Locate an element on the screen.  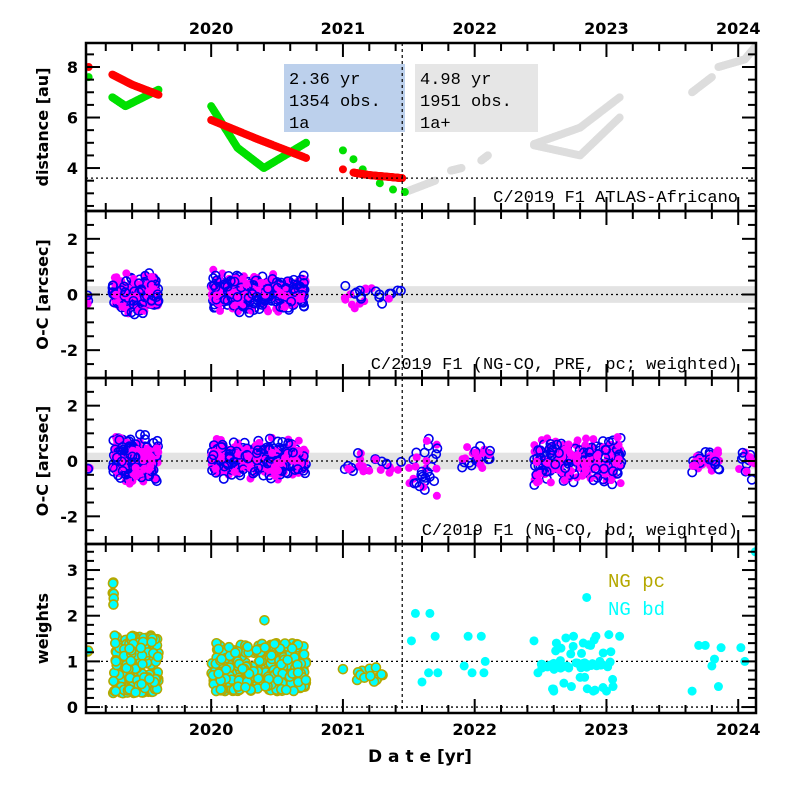
data-layer is located at coordinates (421, 464).